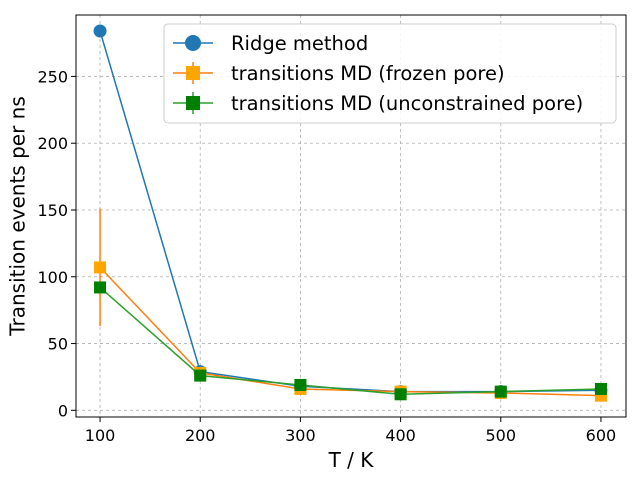 Image resolution: width=640 pixels, height=480 pixels. What do you see at coordinates (52, 210) in the screenshot?
I see `y-tick-label: 150` at bounding box center [52, 210].